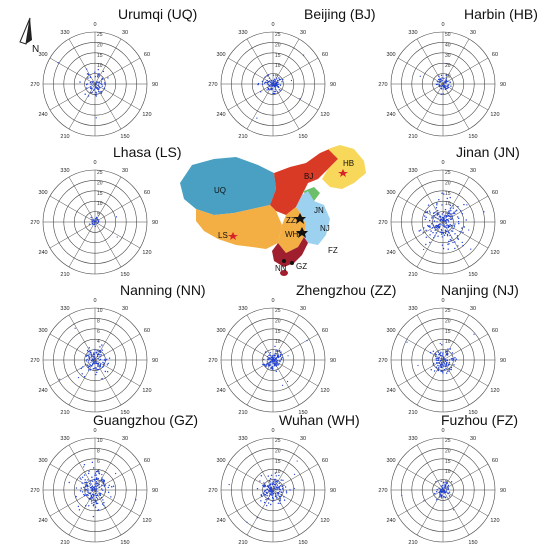  What do you see at coordinates (242, 309) in the screenshot?
I see `angle-tick-label: 330` at bounding box center [242, 309].